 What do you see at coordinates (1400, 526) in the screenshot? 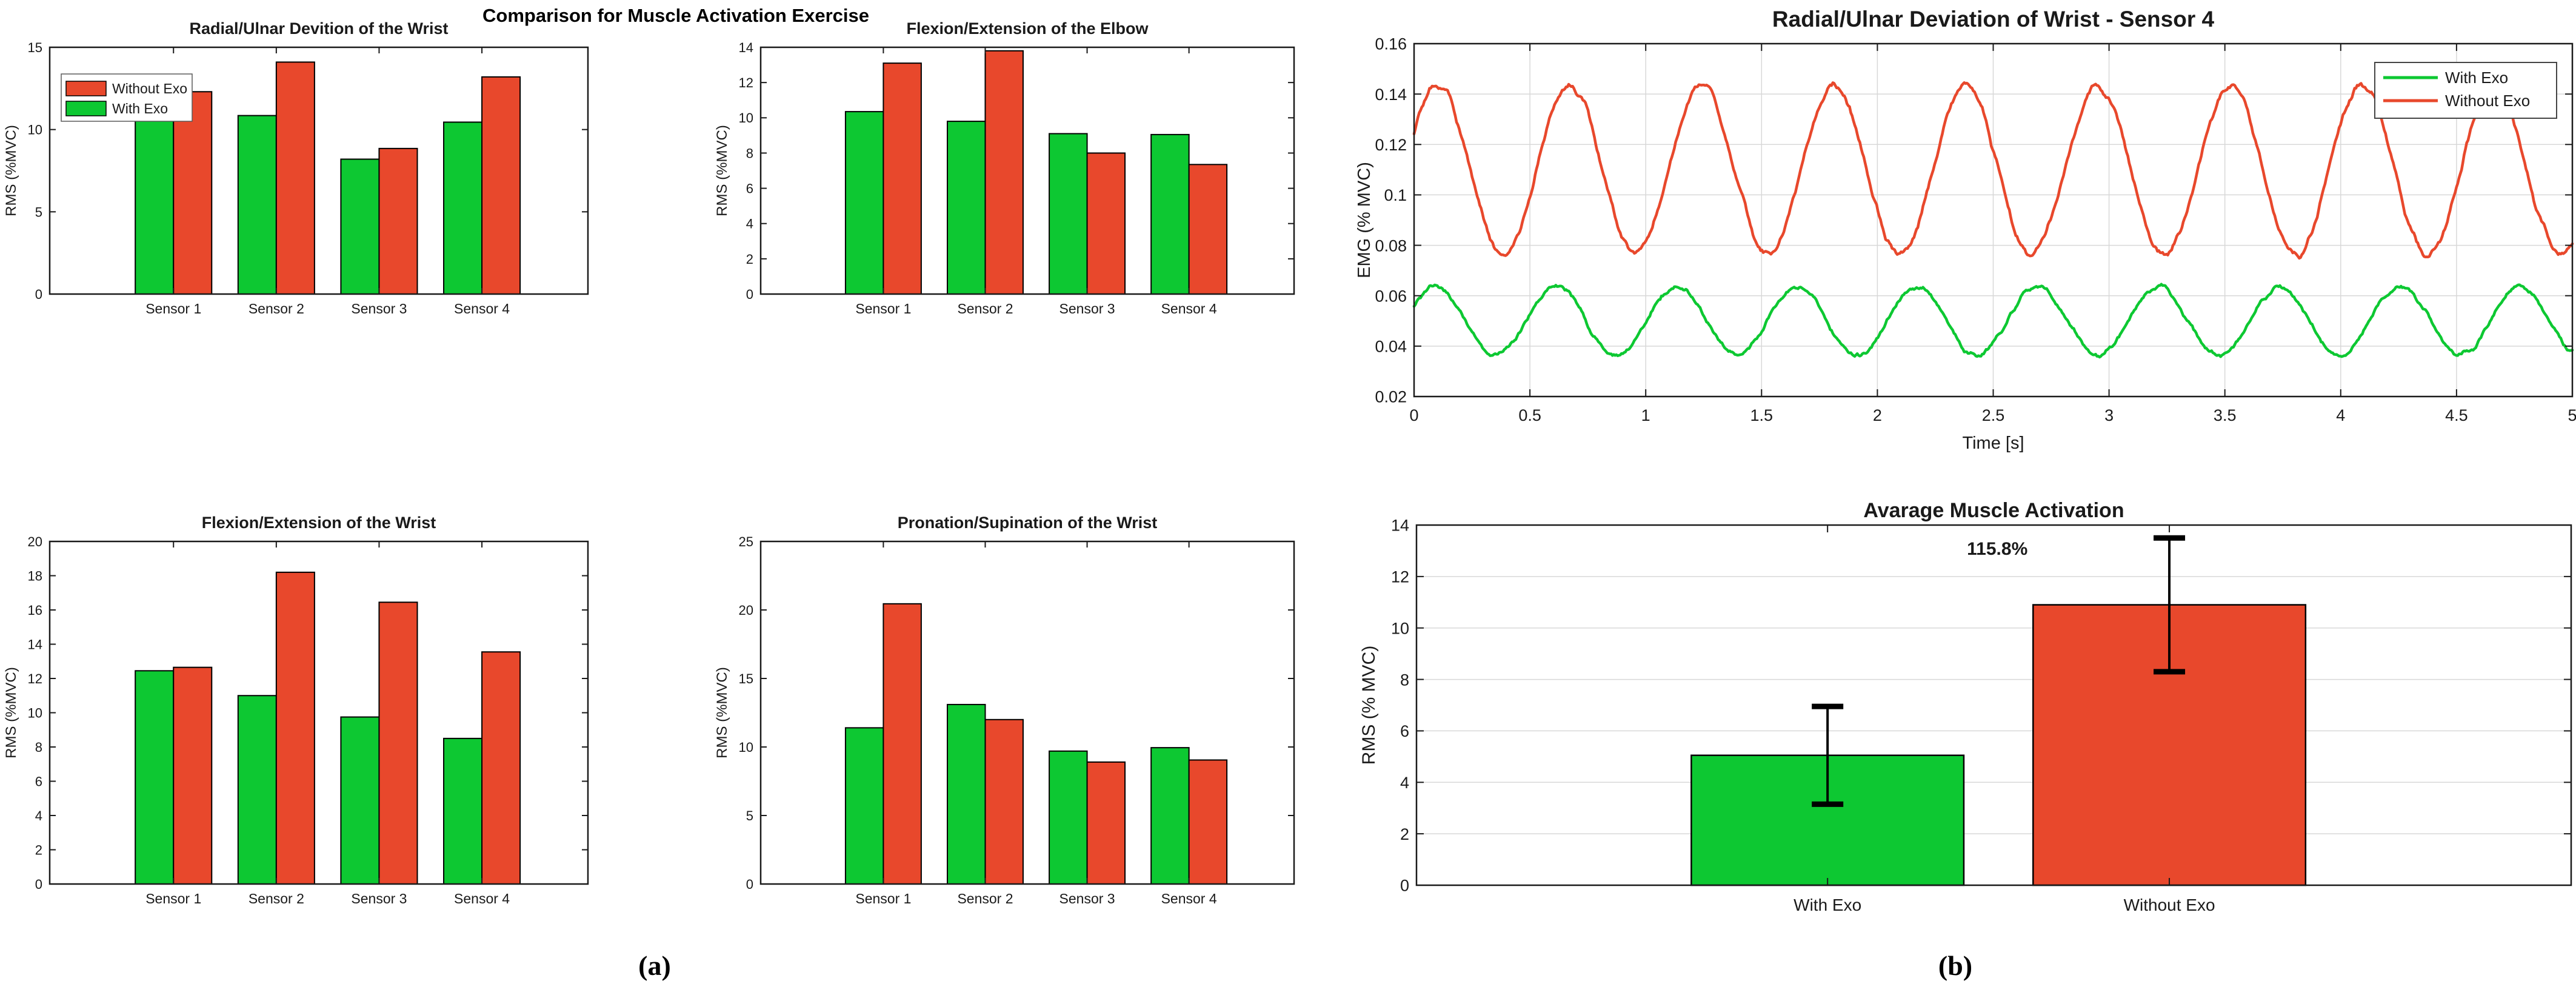
I see `y-tick-label: 14` at bounding box center [1400, 526].